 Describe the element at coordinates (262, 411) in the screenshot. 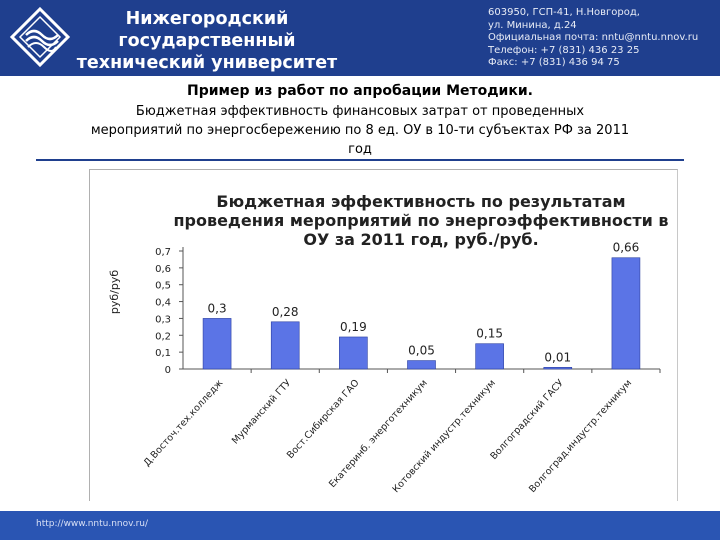

I see `x-tick-label: Мурманский ГТУ` at that location.